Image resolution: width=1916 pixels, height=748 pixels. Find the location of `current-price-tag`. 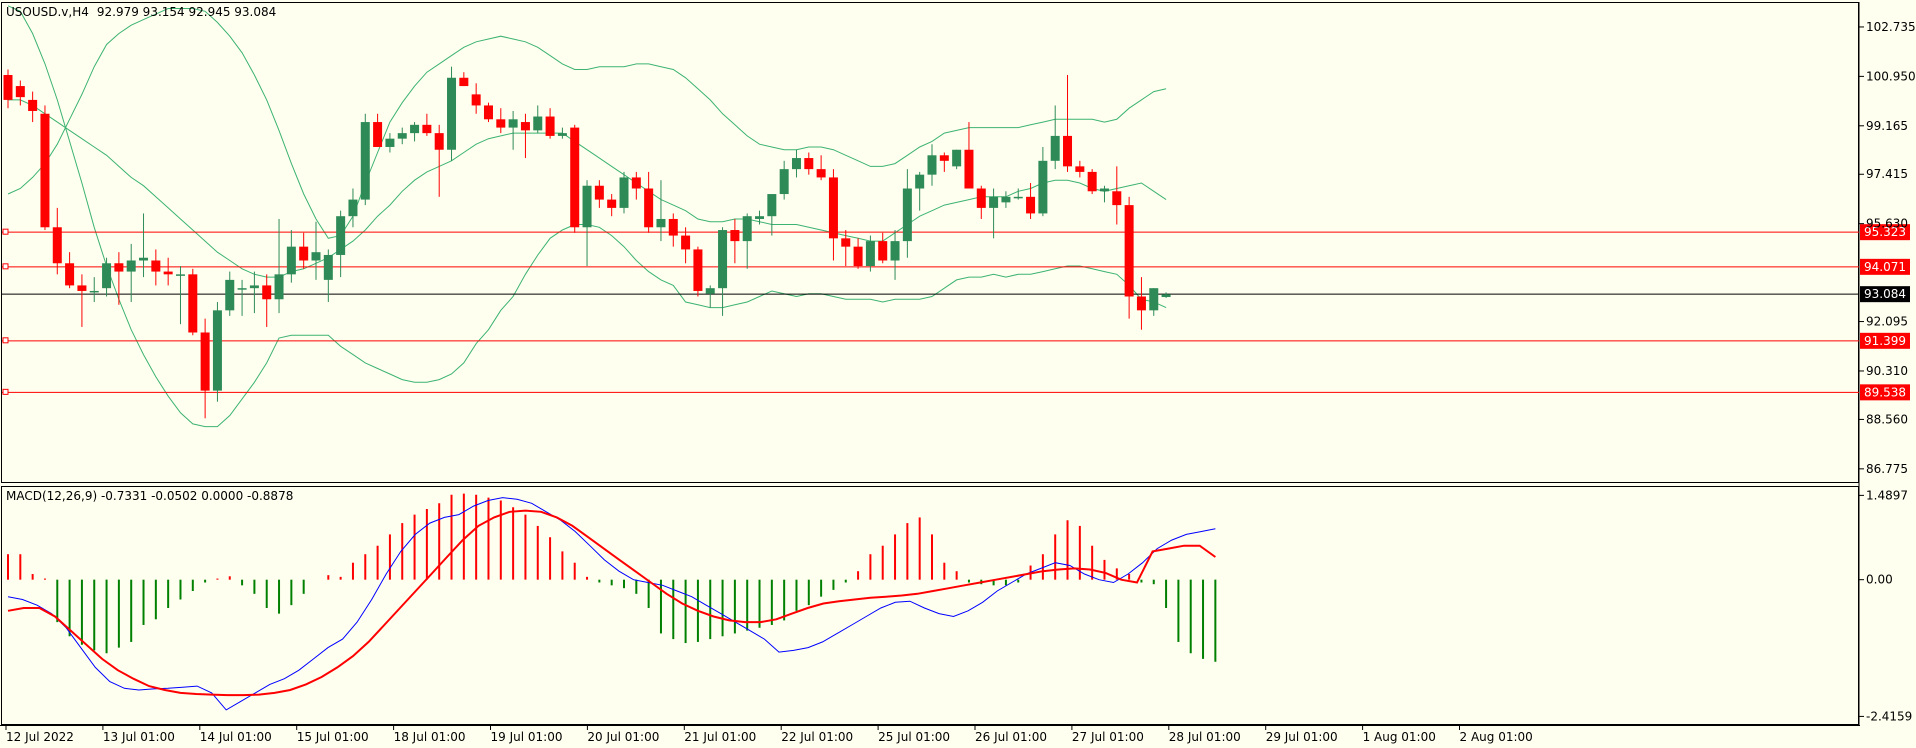

current-price-tag is located at coordinates (1885, 294).